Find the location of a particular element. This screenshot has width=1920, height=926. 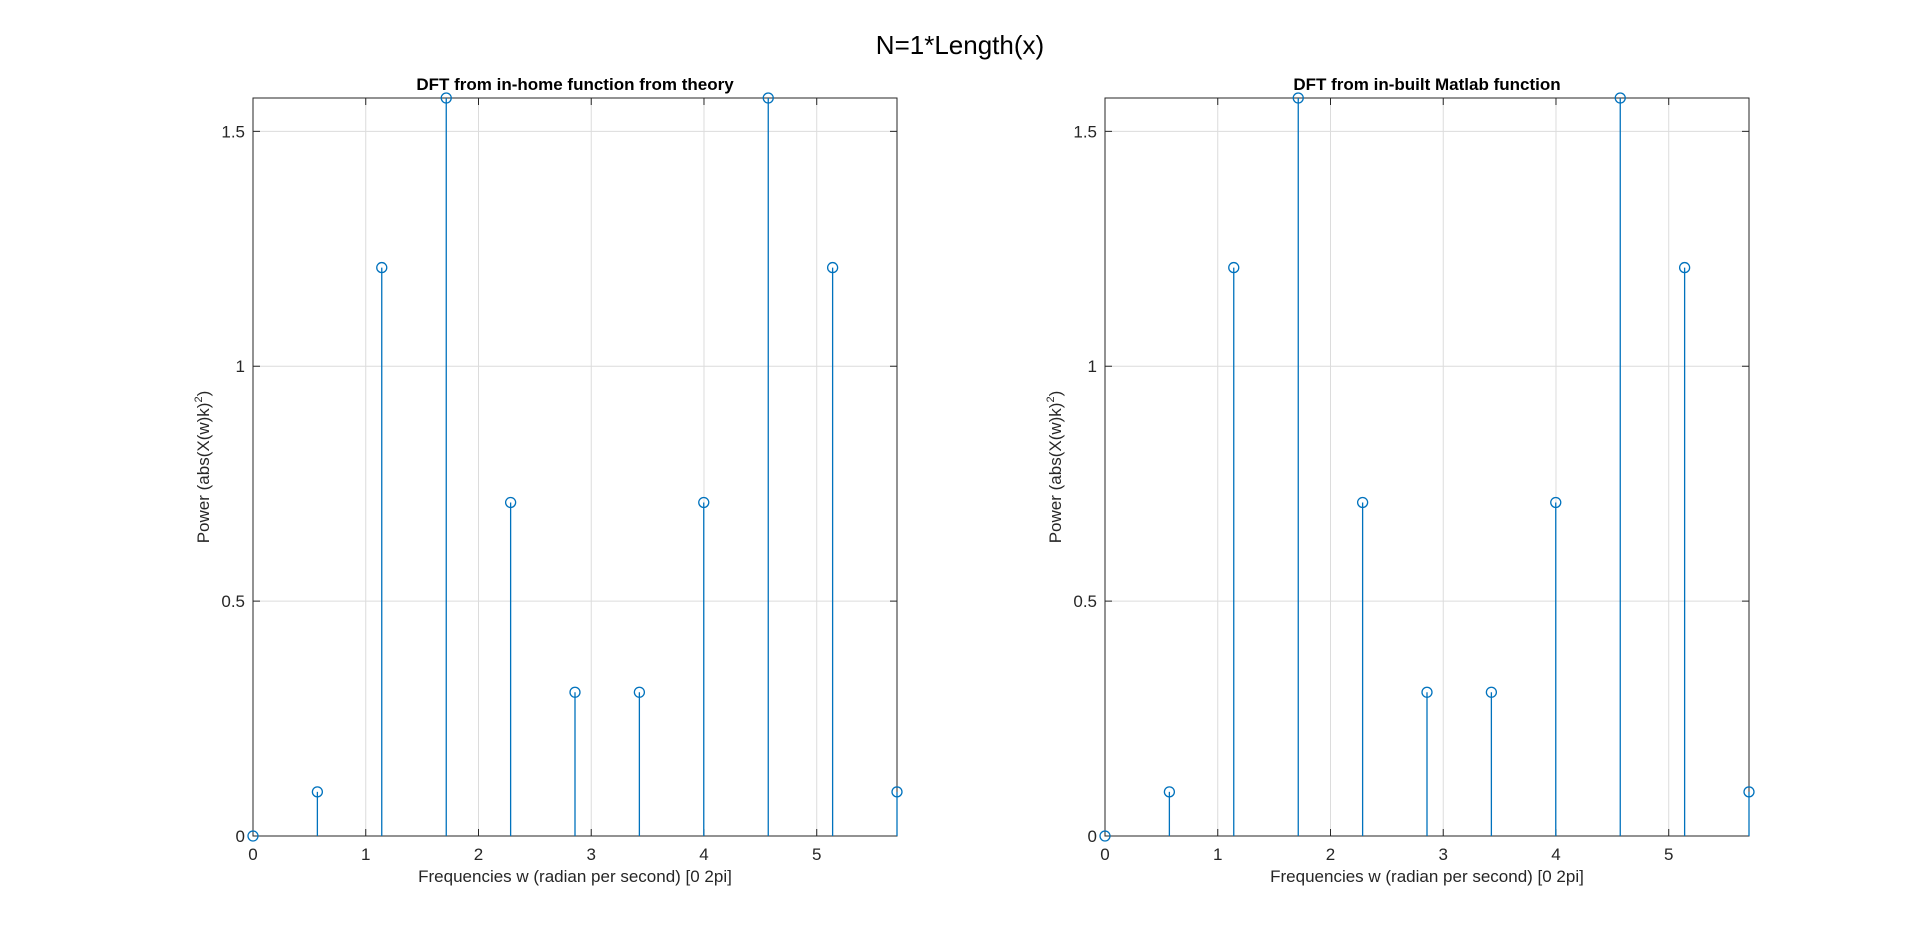

figure-title: N=1*Length(x) is located at coordinates (960, 45).